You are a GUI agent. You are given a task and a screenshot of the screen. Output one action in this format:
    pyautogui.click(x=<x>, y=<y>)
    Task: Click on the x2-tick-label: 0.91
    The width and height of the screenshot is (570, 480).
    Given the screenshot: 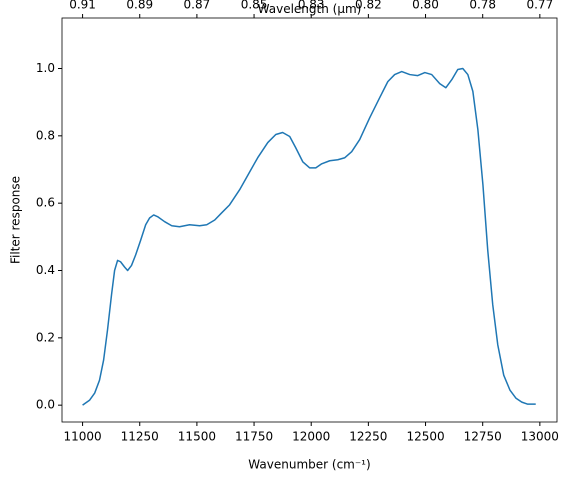 What is the action you would take?
    pyautogui.click(x=82, y=6)
    